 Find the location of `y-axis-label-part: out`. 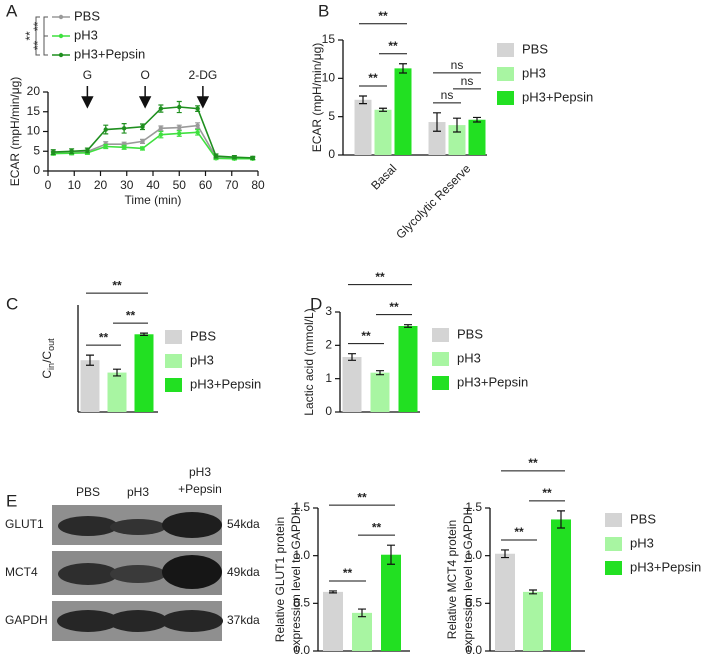

y-axis-label-part: out is located at coordinates (51, 344).